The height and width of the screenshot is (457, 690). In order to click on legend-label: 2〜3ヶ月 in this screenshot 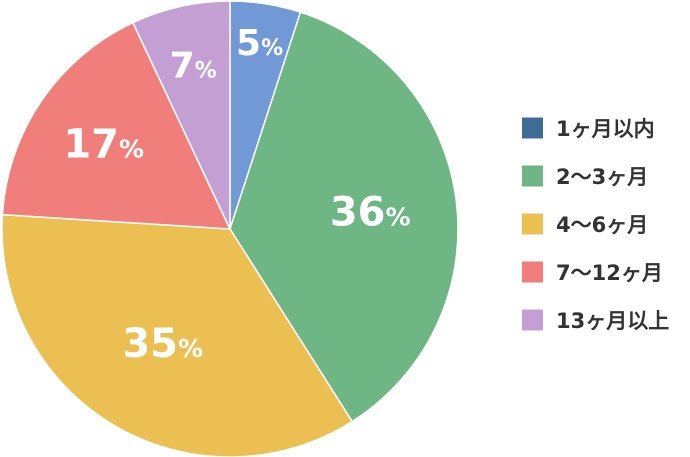, I will do `click(602, 177)`.